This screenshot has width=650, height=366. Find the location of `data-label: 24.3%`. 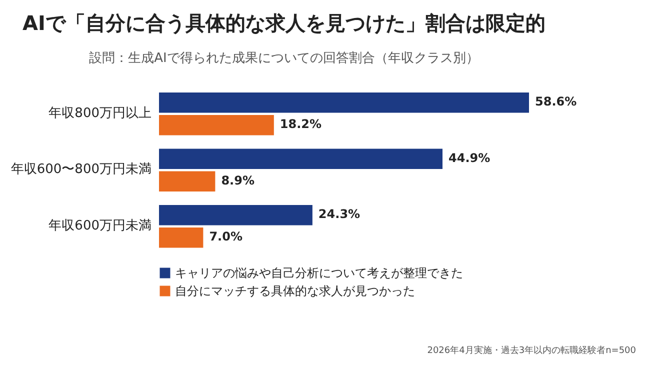

data-label: 24.3% is located at coordinates (339, 214).